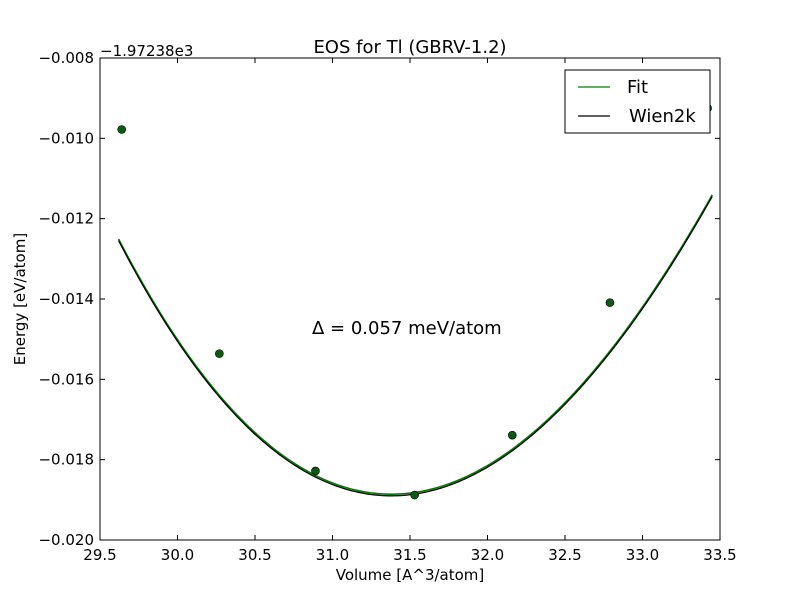 The width and height of the screenshot is (800, 600). What do you see at coordinates (409, 555) in the screenshot?
I see `x-tick-label: 31.5` at bounding box center [409, 555].